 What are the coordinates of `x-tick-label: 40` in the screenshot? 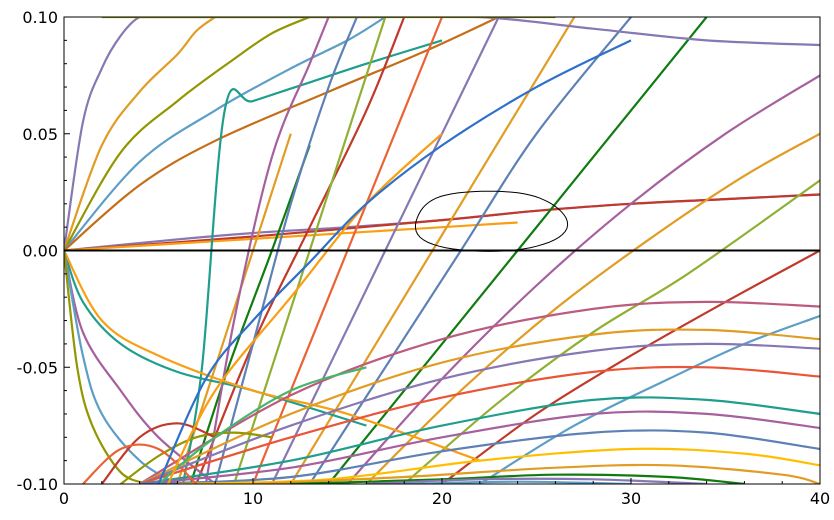 It's located at (820, 498).